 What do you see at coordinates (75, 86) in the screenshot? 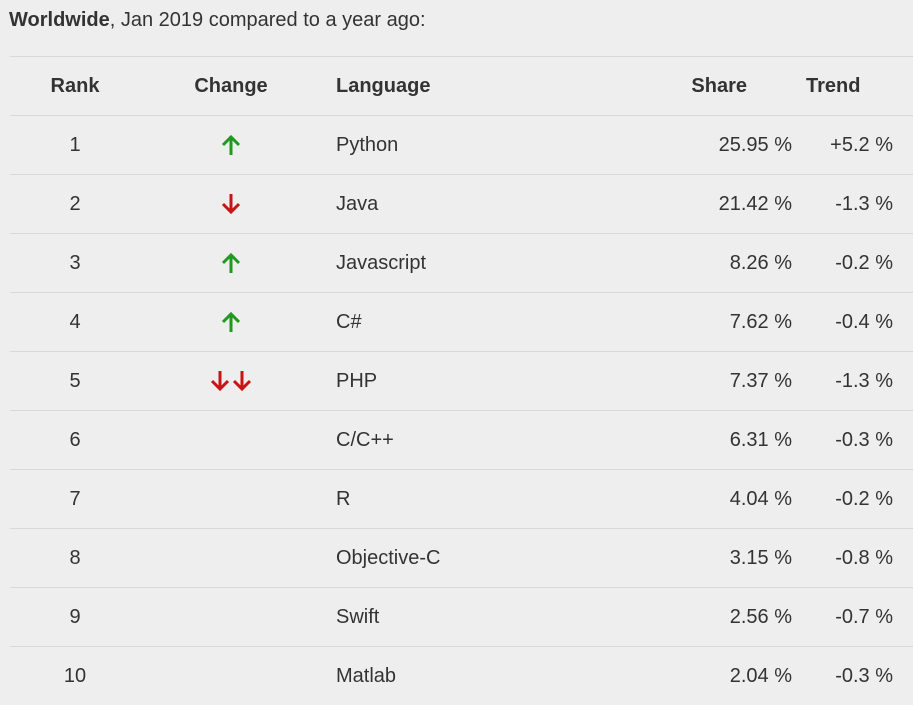
I see `column-header: Rank` at bounding box center [75, 86].